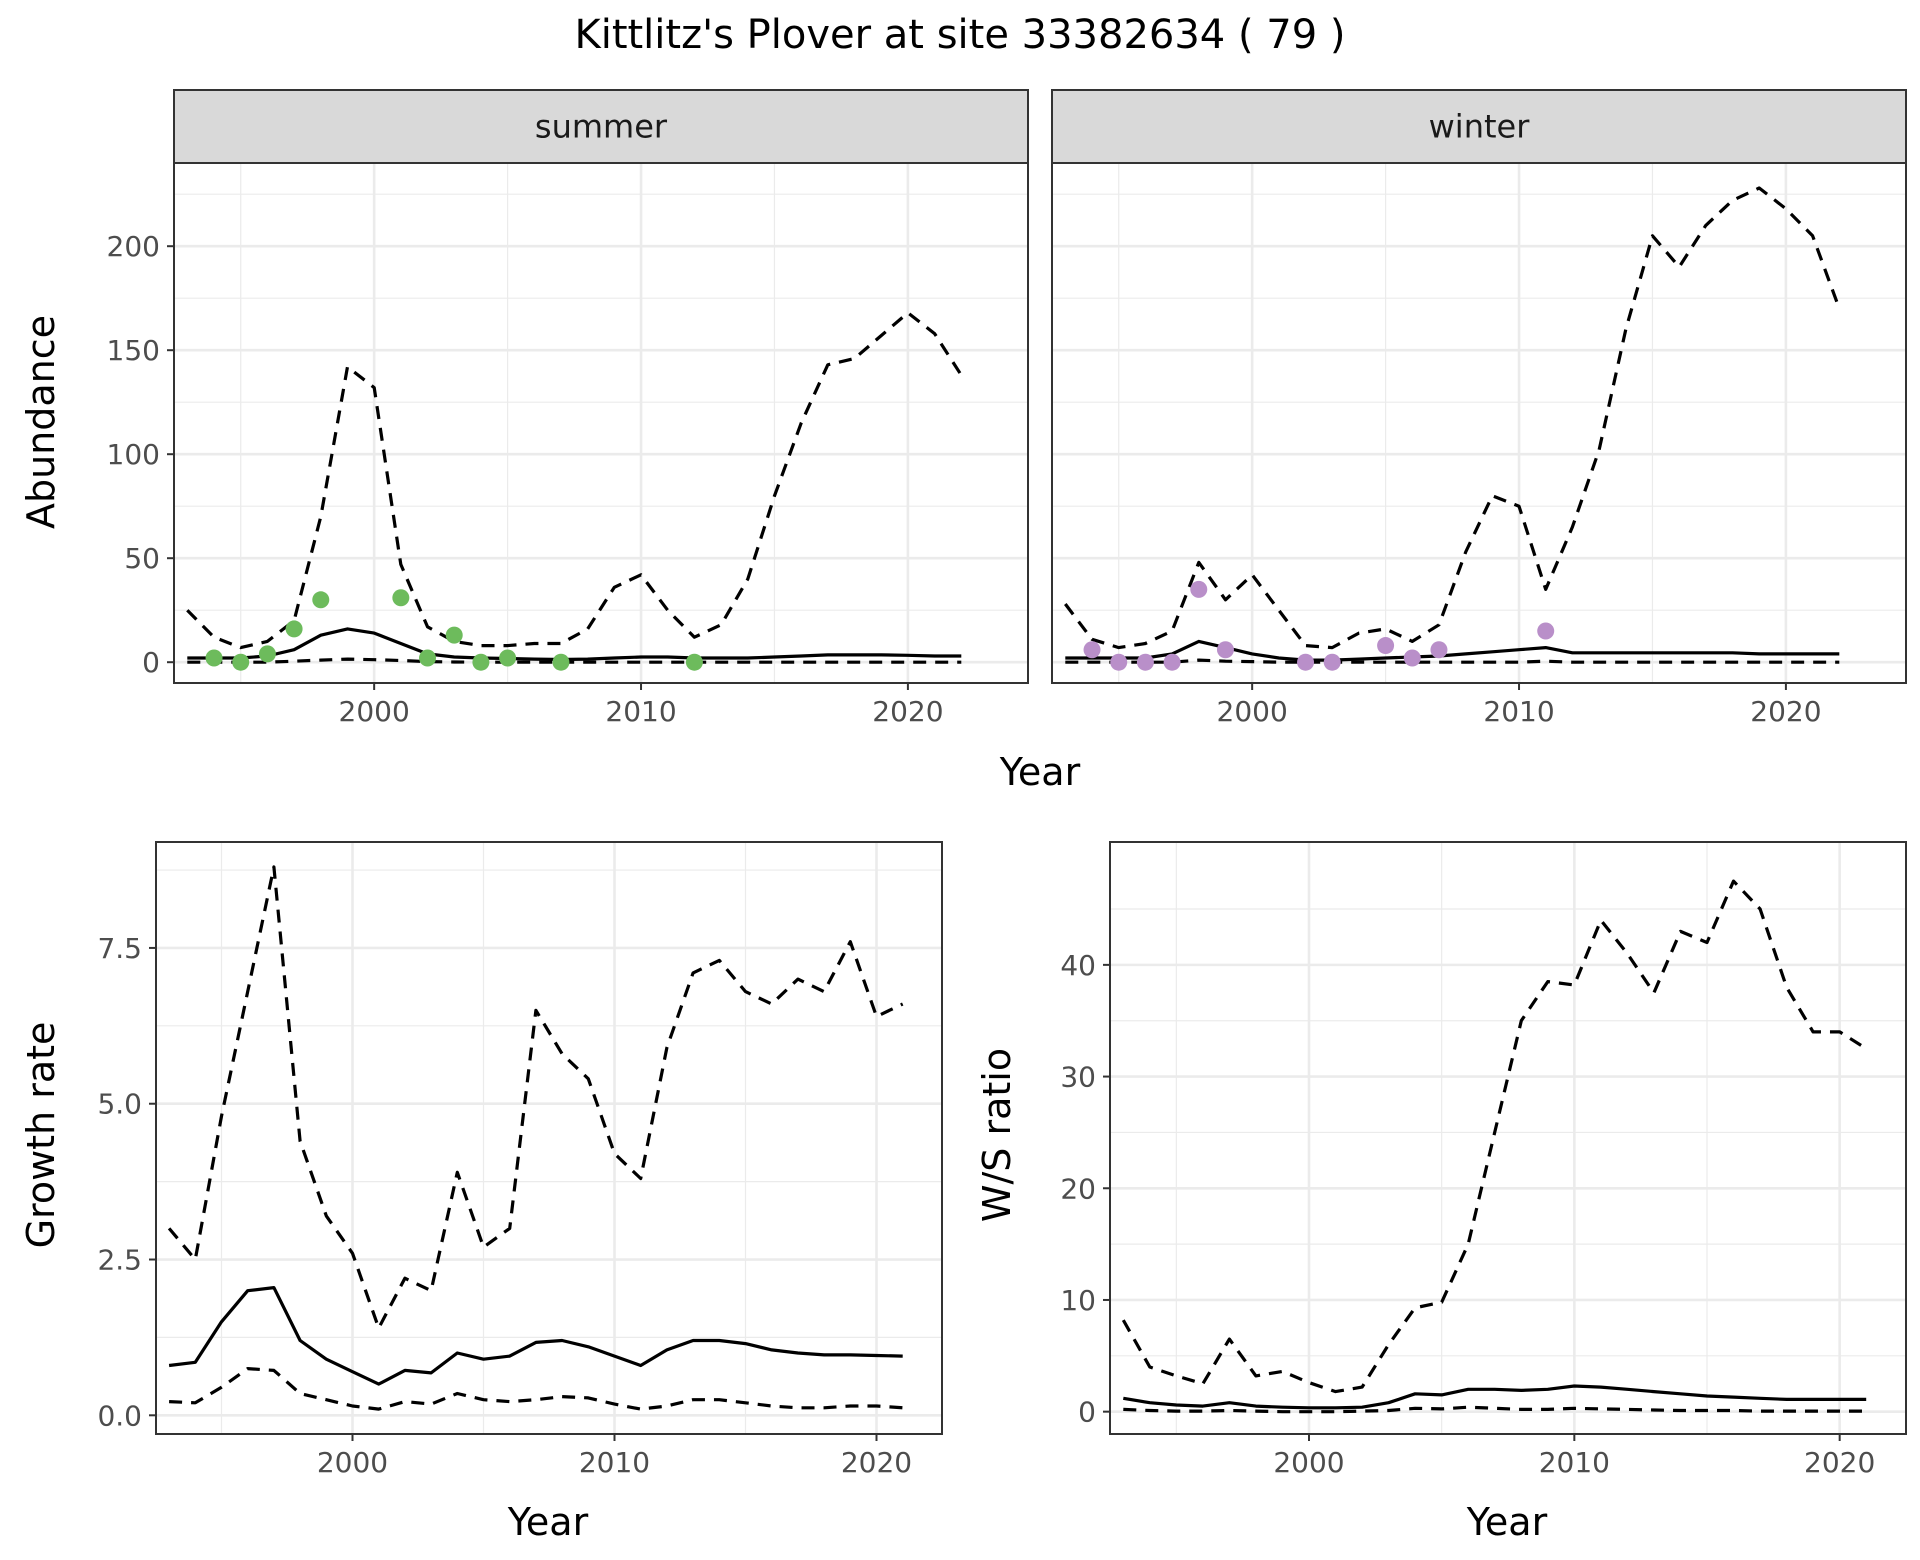 The image size is (1920, 1560). What do you see at coordinates (997, 1135) in the screenshot?
I see `ws-y-axis-title: W/S ratio` at bounding box center [997, 1135].